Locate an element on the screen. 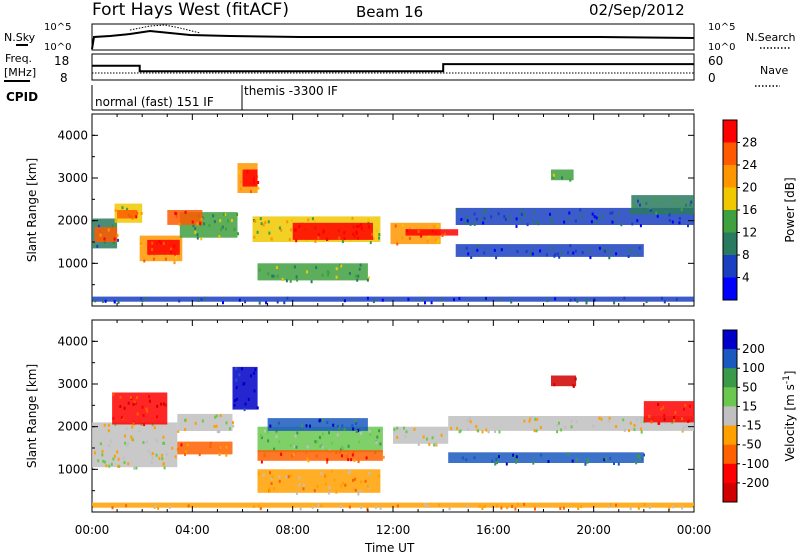 Image resolution: width=800 pixels, height=554 pixels. velocity-colorbar-tick-label: -200 is located at coordinates (755, 483).